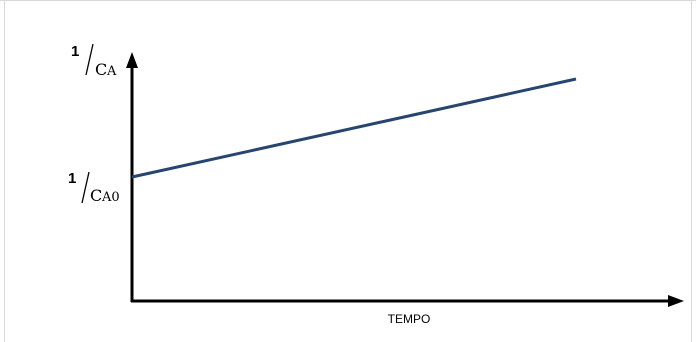  What do you see at coordinates (110, 197) in the screenshot?
I see `y-intercept-label-subscript: A0` at bounding box center [110, 197].